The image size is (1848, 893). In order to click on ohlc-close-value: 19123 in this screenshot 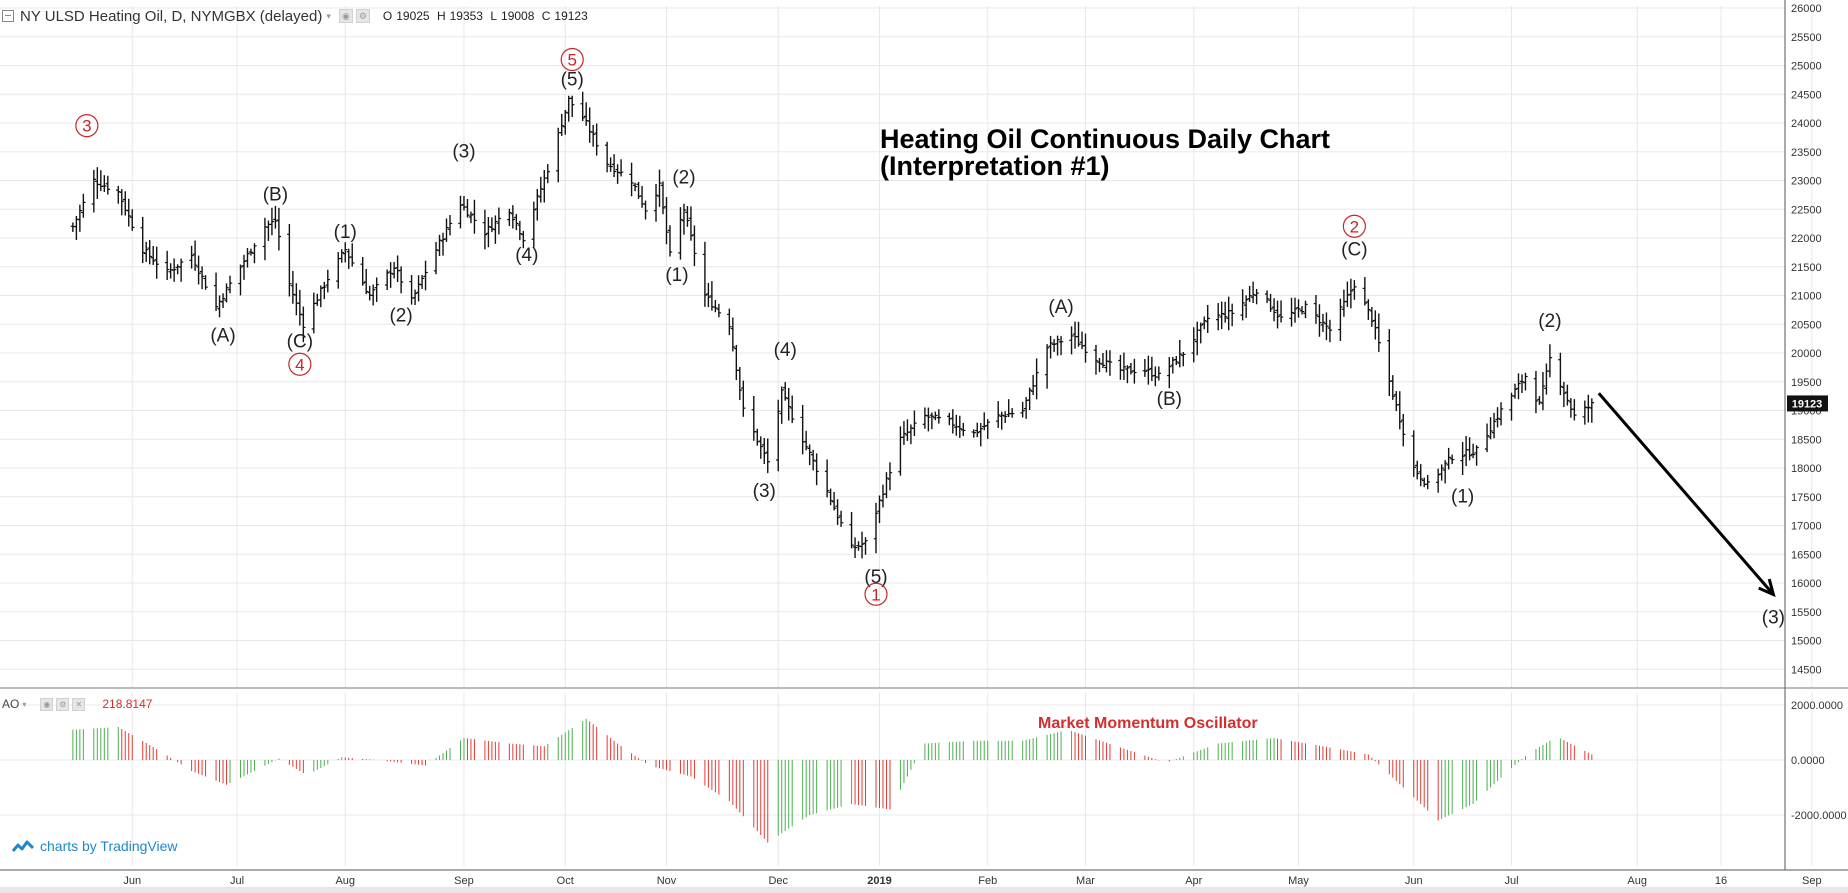, I will do `click(571, 16)`.